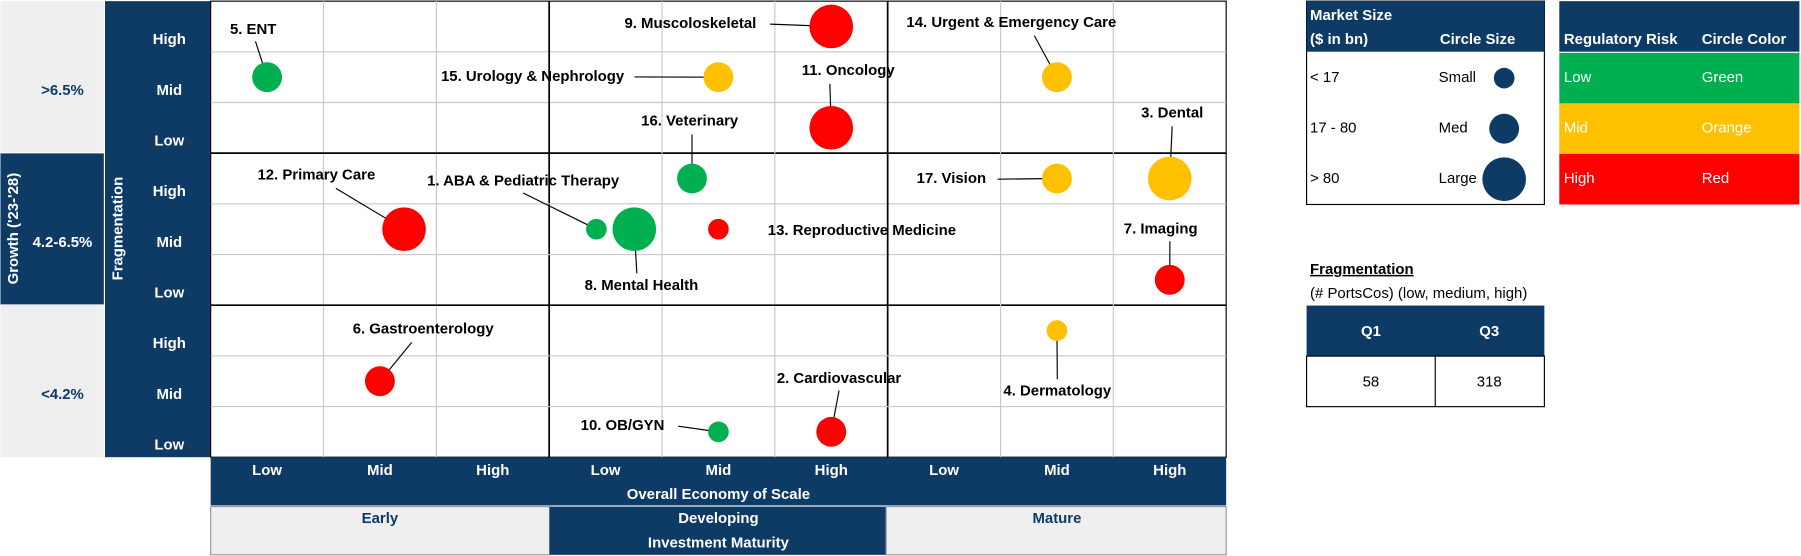 The image size is (1801, 556). I want to click on bubble-label: 16. Veterinary, so click(690, 121).